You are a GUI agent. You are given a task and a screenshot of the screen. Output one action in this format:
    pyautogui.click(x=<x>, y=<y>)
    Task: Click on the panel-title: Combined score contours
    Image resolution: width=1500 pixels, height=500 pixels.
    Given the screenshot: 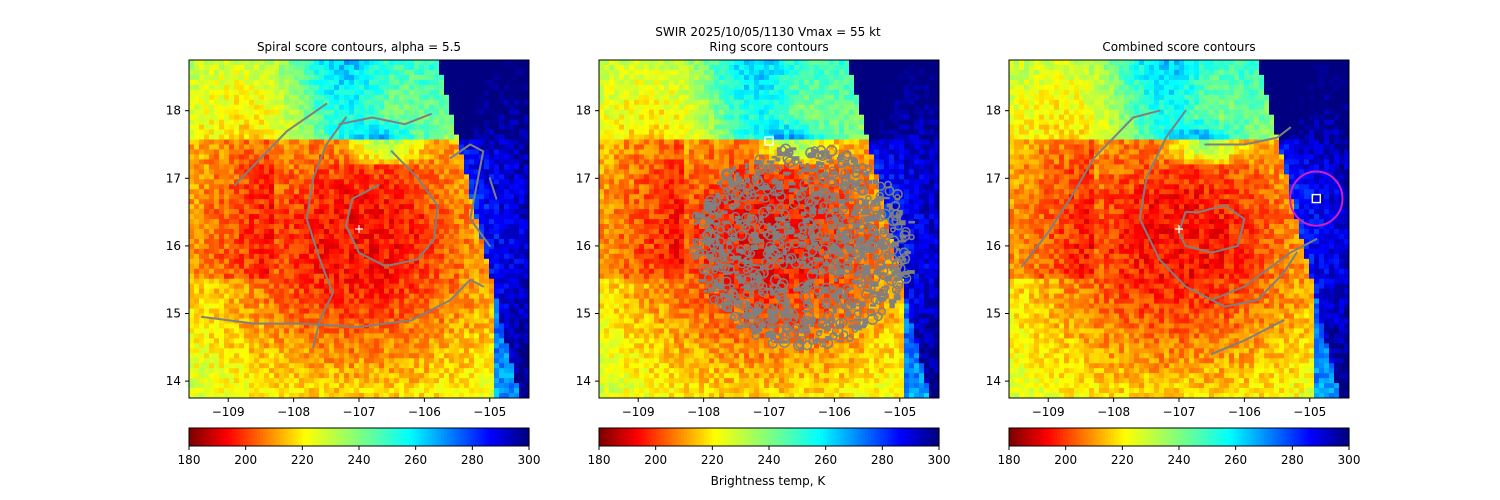 What is the action you would take?
    pyautogui.click(x=1178, y=47)
    